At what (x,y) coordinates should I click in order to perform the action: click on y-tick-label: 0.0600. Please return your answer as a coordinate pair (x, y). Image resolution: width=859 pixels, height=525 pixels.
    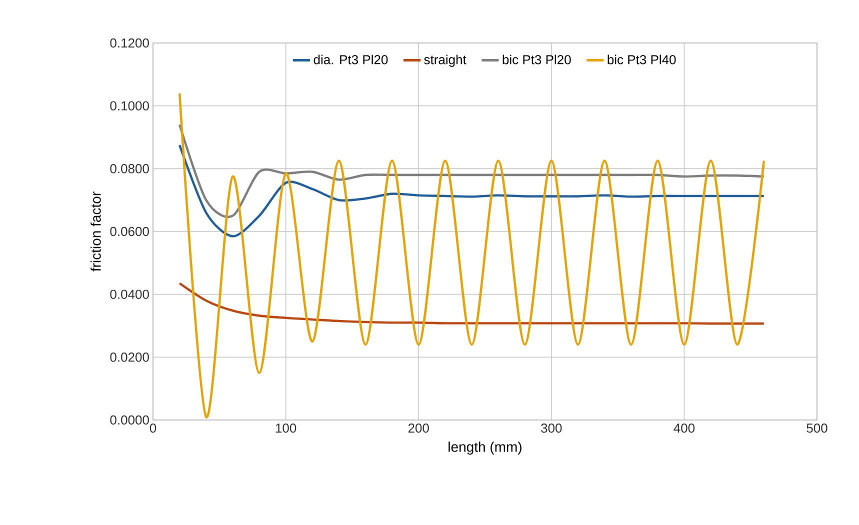
    Looking at the image, I should click on (129, 231).